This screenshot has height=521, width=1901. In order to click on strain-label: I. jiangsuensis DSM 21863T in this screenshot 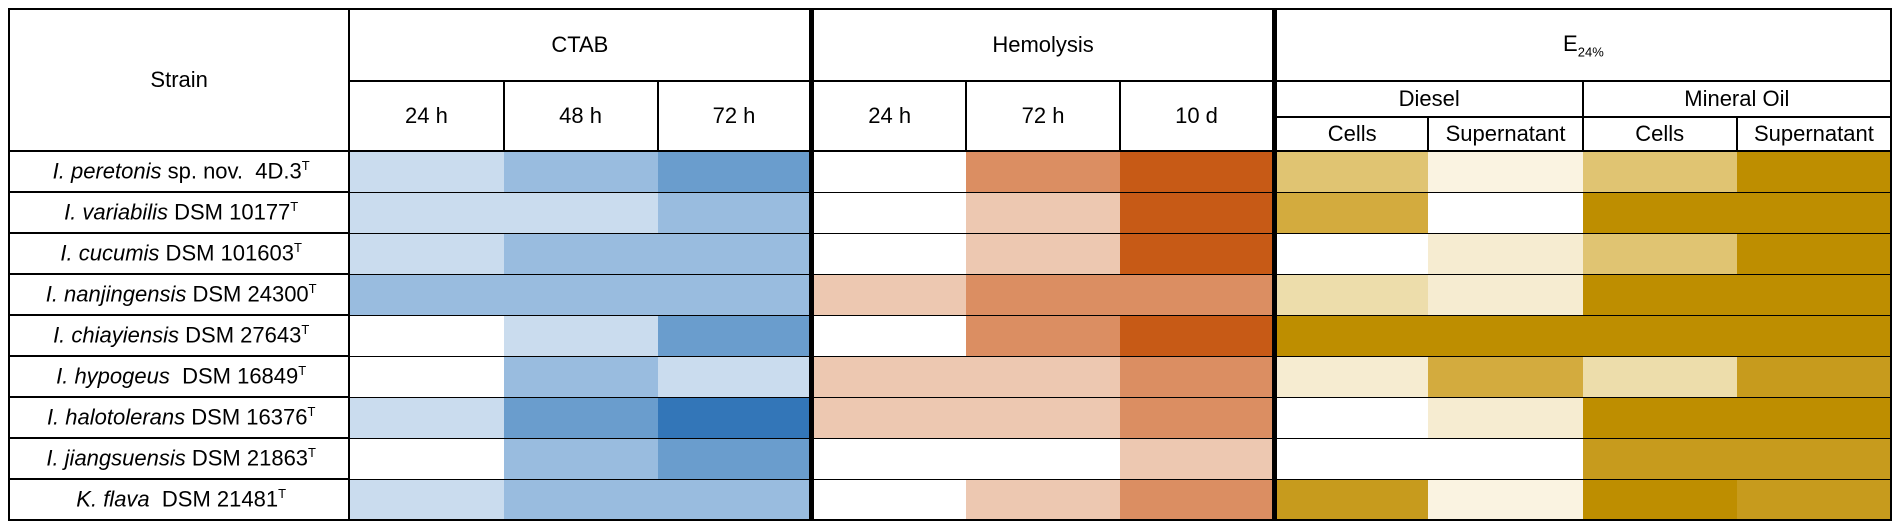, I will do `click(179, 458)`.